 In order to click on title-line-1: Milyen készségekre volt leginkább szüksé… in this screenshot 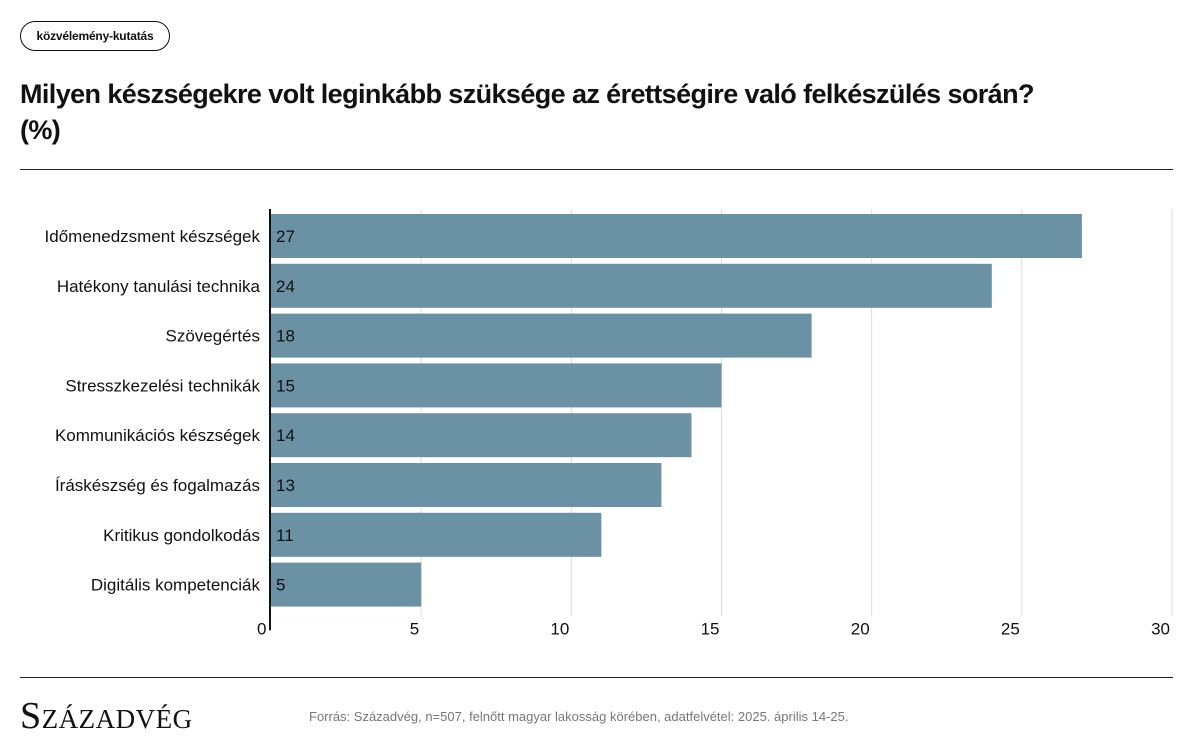, I will do `click(527, 94)`.